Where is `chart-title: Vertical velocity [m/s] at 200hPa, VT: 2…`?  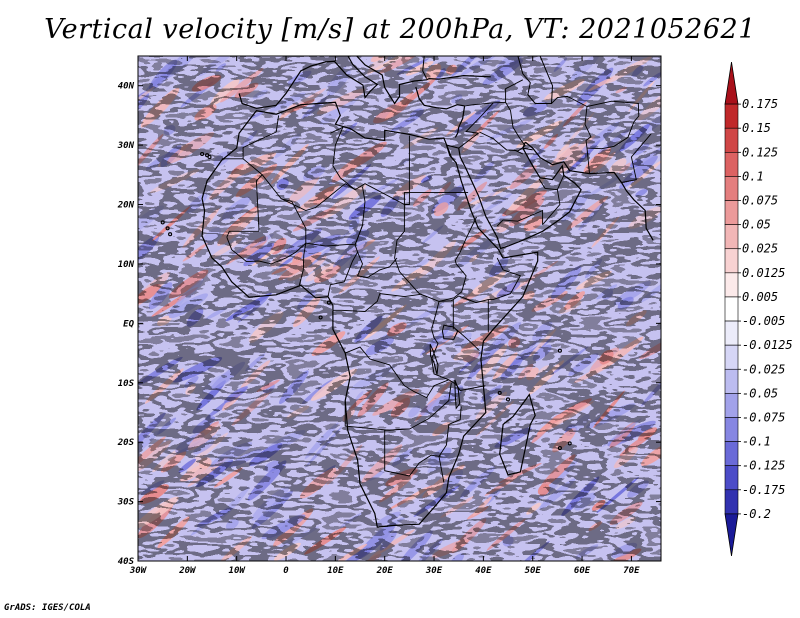
chart-title: Vertical velocity [m/s] at 200hPa, VT: 2… is located at coordinates (400, 29).